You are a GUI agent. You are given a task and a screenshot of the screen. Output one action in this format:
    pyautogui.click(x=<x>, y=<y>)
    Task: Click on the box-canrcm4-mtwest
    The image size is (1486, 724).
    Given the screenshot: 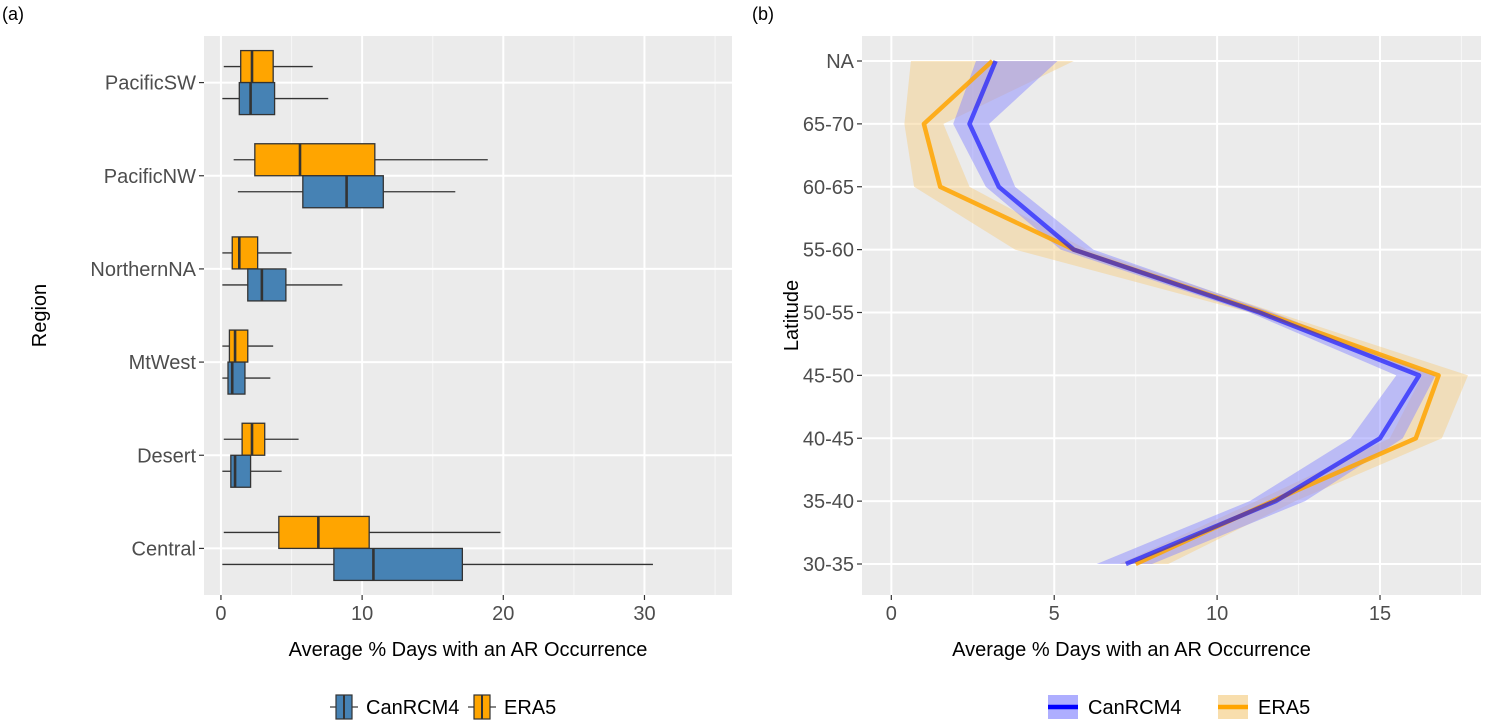 What is the action you would take?
    pyautogui.click(x=246, y=378)
    